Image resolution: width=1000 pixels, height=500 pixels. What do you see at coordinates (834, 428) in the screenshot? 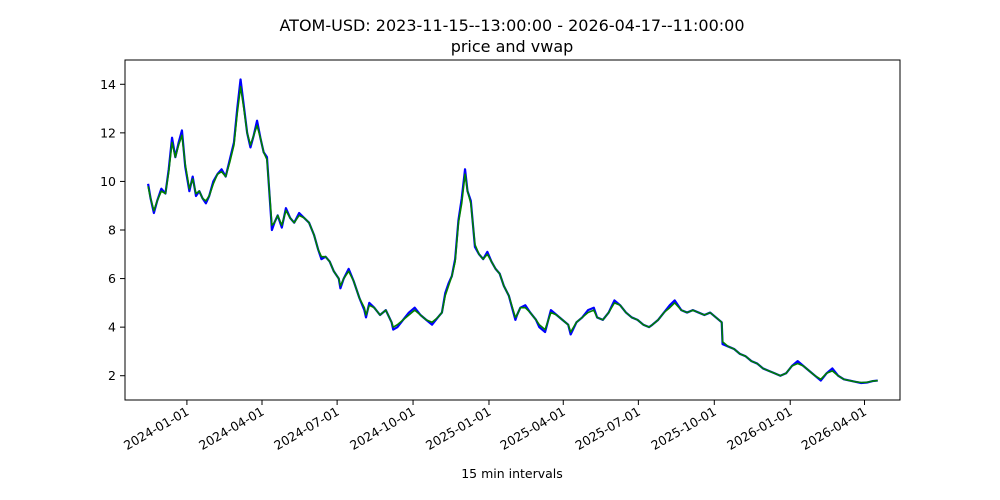
I see `x-tick-label: 2026-04-01` at bounding box center [834, 428].